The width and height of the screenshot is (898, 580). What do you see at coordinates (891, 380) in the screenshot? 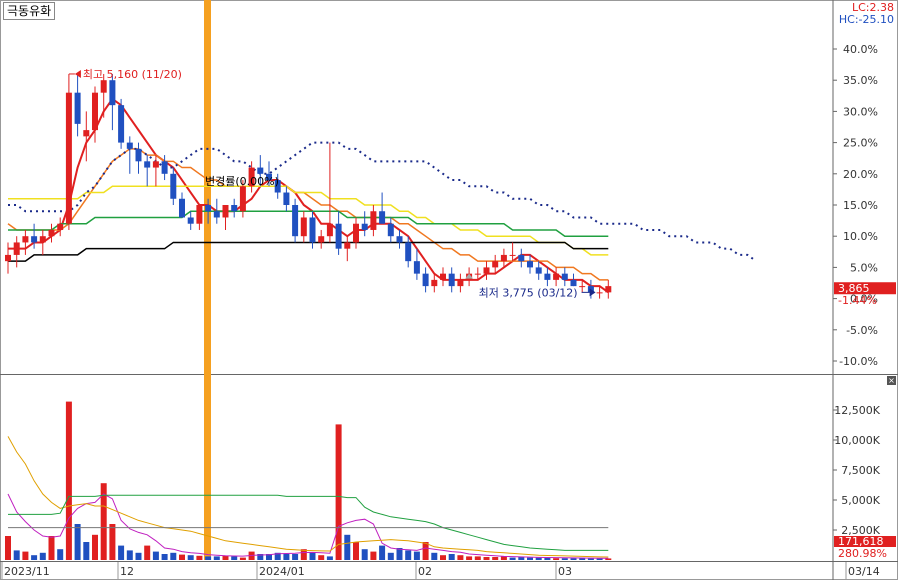
I see `close-icon: ×` at bounding box center [891, 380].